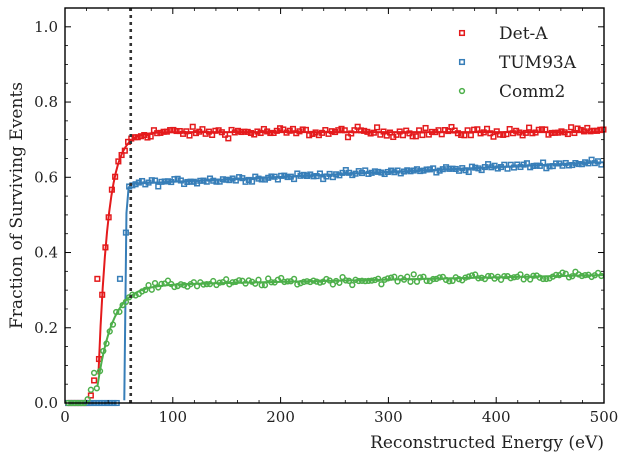 The width and height of the screenshot is (626, 462). What do you see at coordinates (46, 253) in the screenshot?
I see `y-tick-label: 0.4` at bounding box center [46, 253].